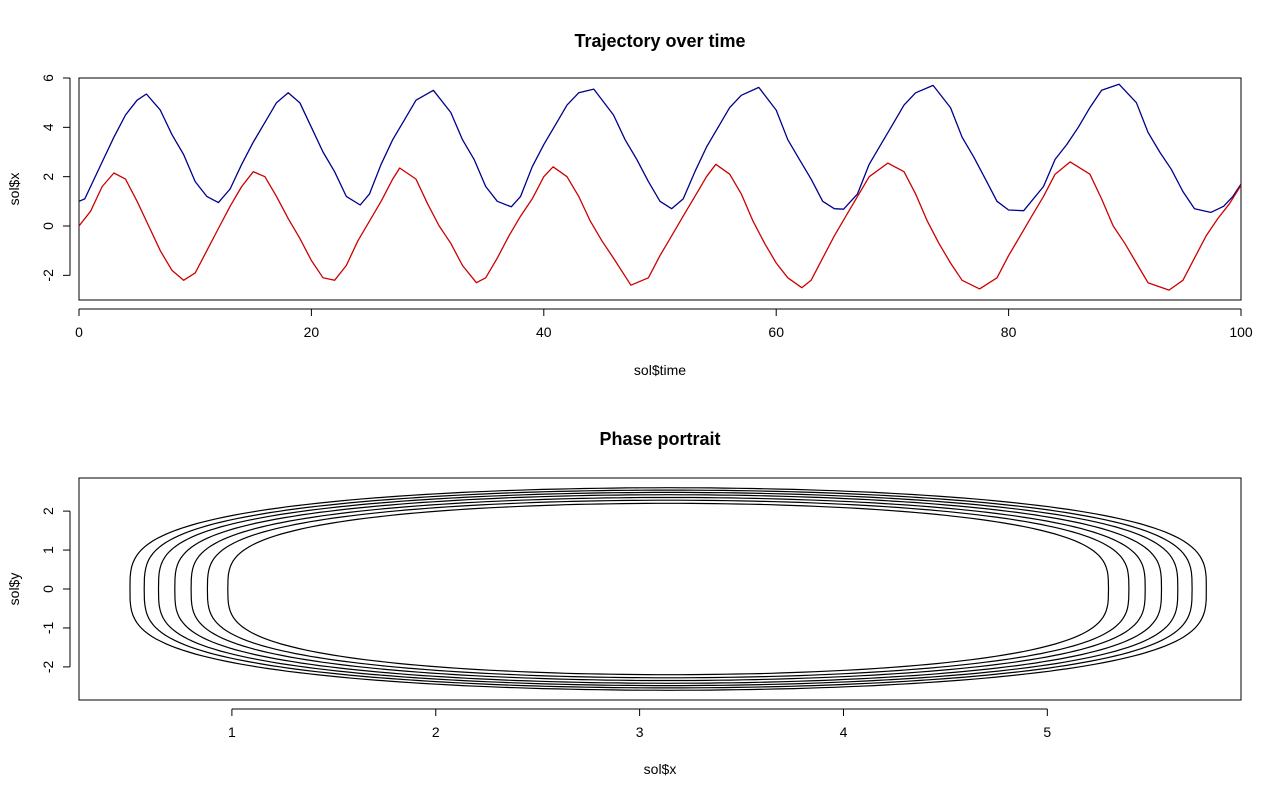  Describe the element at coordinates (776, 332) in the screenshot. I see `x-tick-label: 60` at that location.